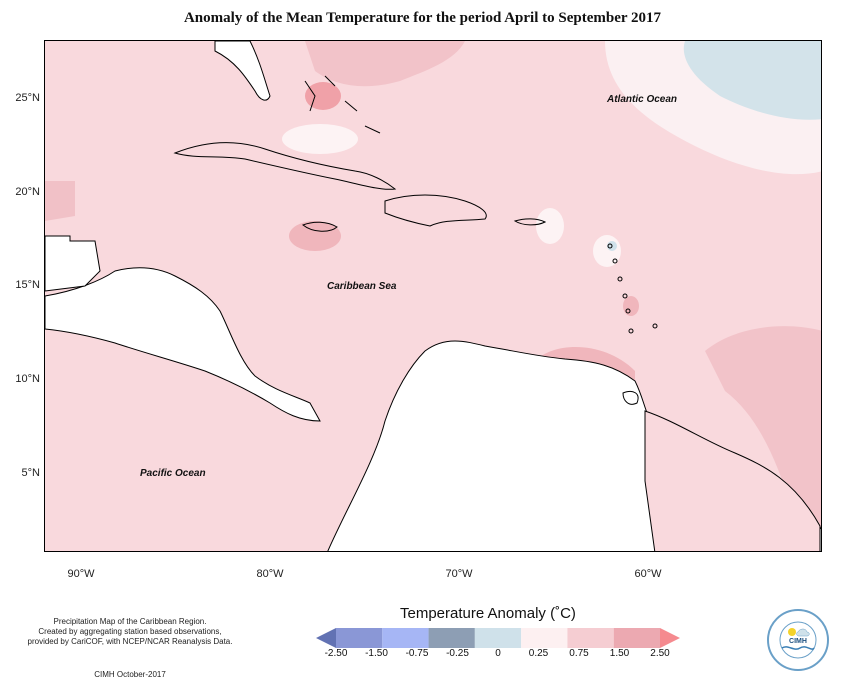  Describe the element at coordinates (336, 653) in the screenshot. I see `legend-tick-label: -2.50` at that location.